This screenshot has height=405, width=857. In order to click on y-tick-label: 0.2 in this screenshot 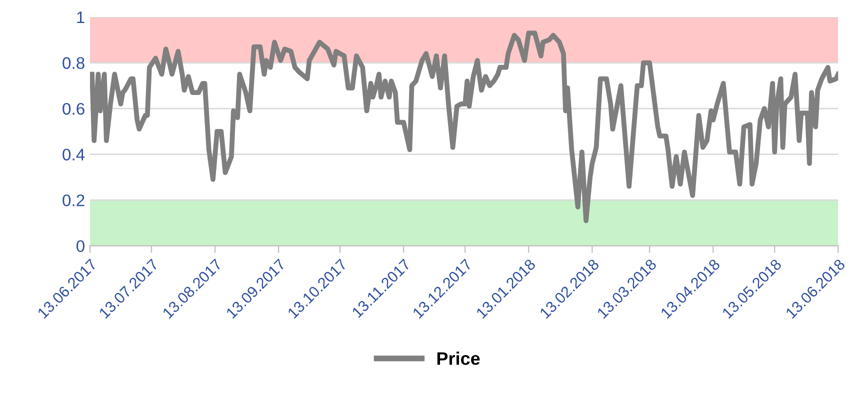, I will do `click(73, 200)`.